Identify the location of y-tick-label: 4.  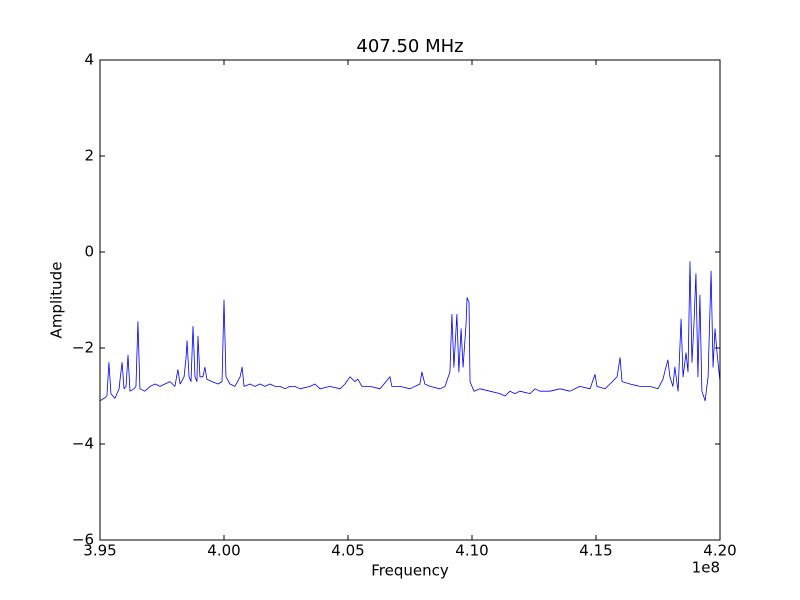
(89, 60).